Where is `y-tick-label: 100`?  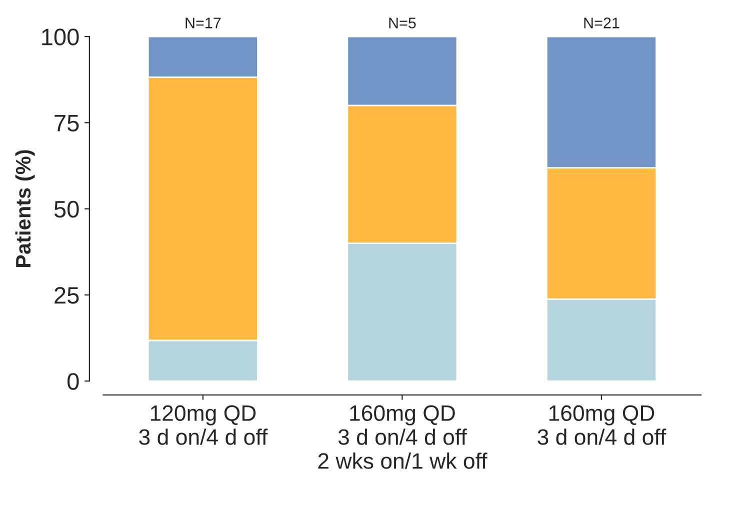 y-tick-label: 100 is located at coordinates (60, 37).